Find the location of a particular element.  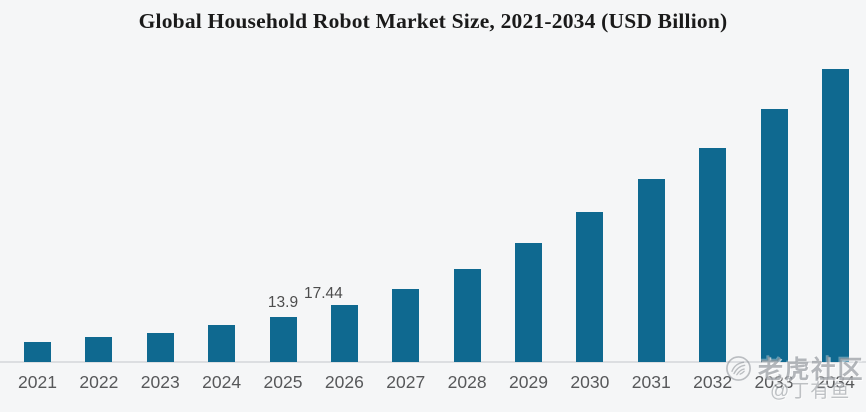

bar-2034 is located at coordinates (835, 215).